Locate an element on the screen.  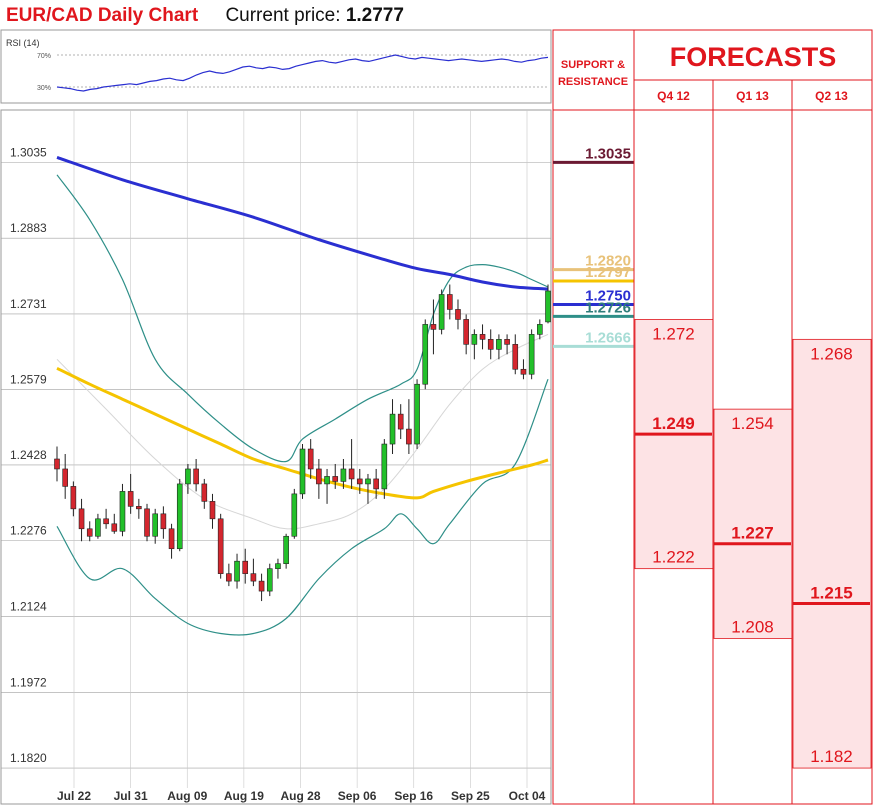
forecast-low-label: 1.182 is located at coordinates (831, 756).